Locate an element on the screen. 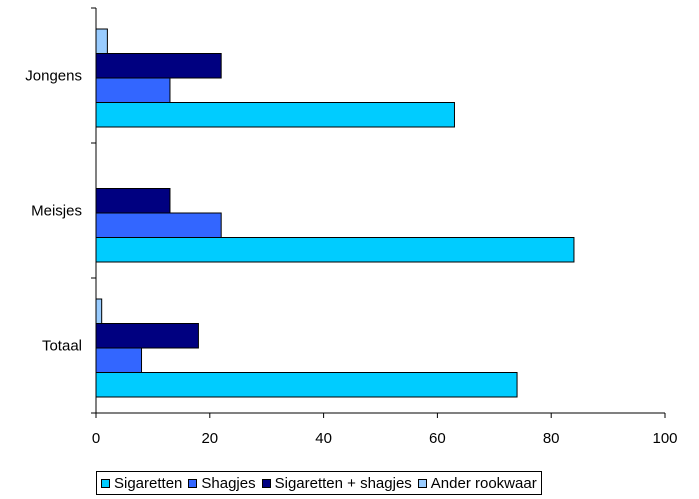  category-label-totaal: Totaal is located at coordinates (62, 346).